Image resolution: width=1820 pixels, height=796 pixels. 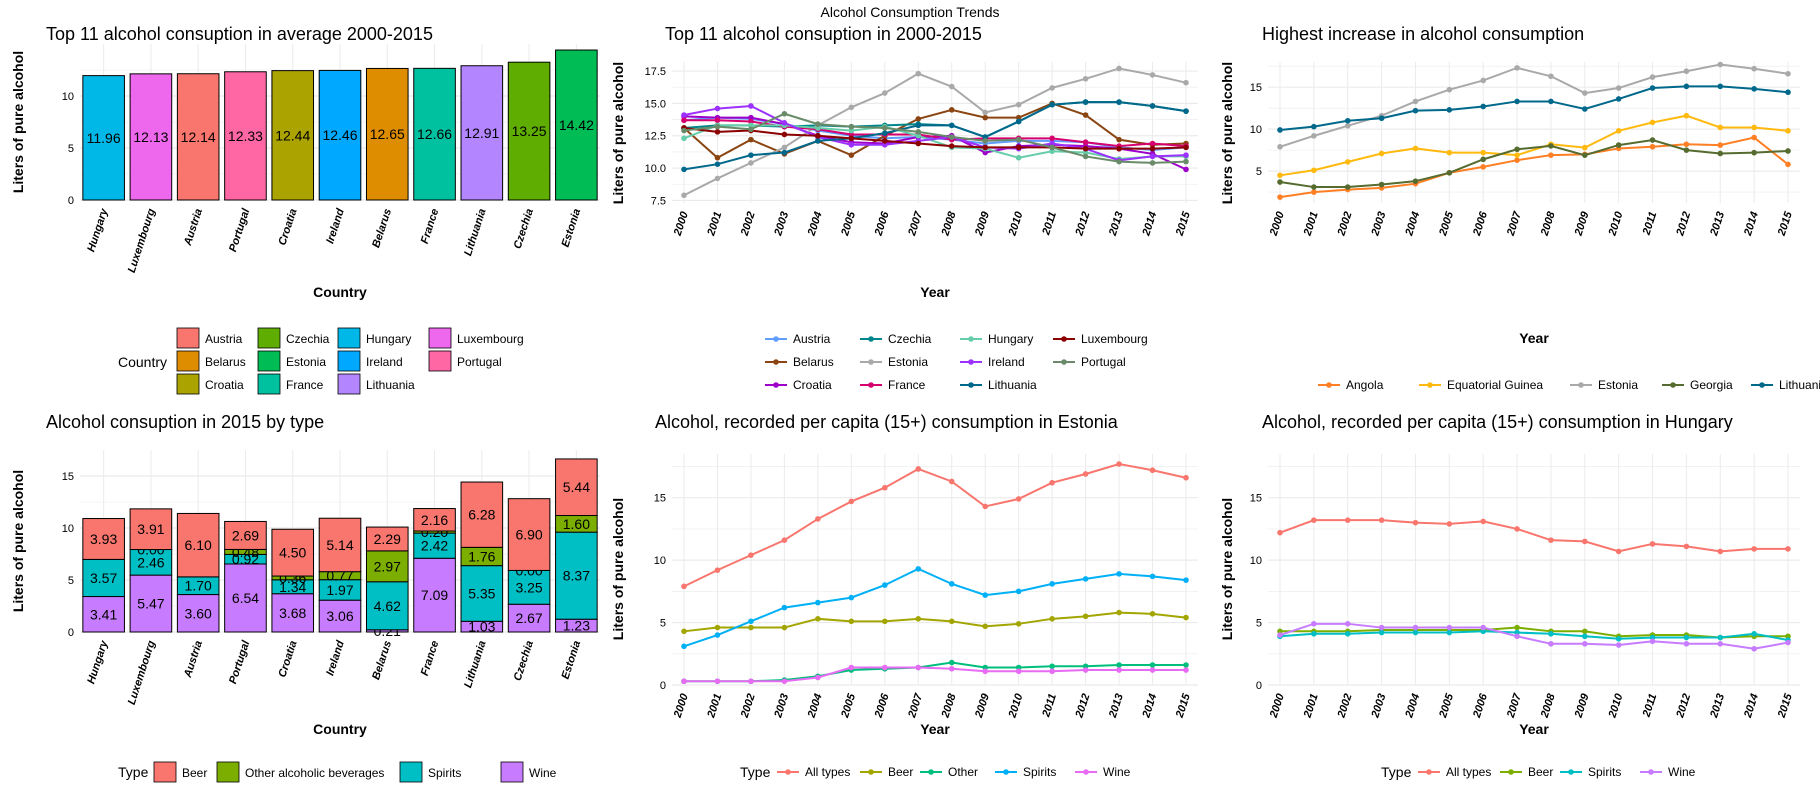 What do you see at coordinates (1751, 224) in the screenshot?
I see `x-tick-label: 2014` at bounding box center [1751, 224].